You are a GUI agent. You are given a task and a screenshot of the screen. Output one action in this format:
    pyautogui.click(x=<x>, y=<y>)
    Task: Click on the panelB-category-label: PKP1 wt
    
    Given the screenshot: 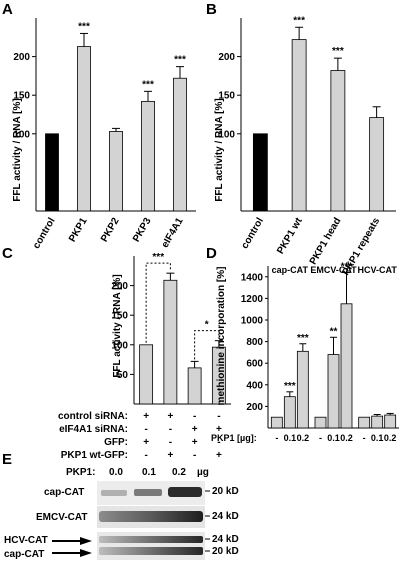 What is the action you would take?
    pyautogui.click(x=290, y=235)
    